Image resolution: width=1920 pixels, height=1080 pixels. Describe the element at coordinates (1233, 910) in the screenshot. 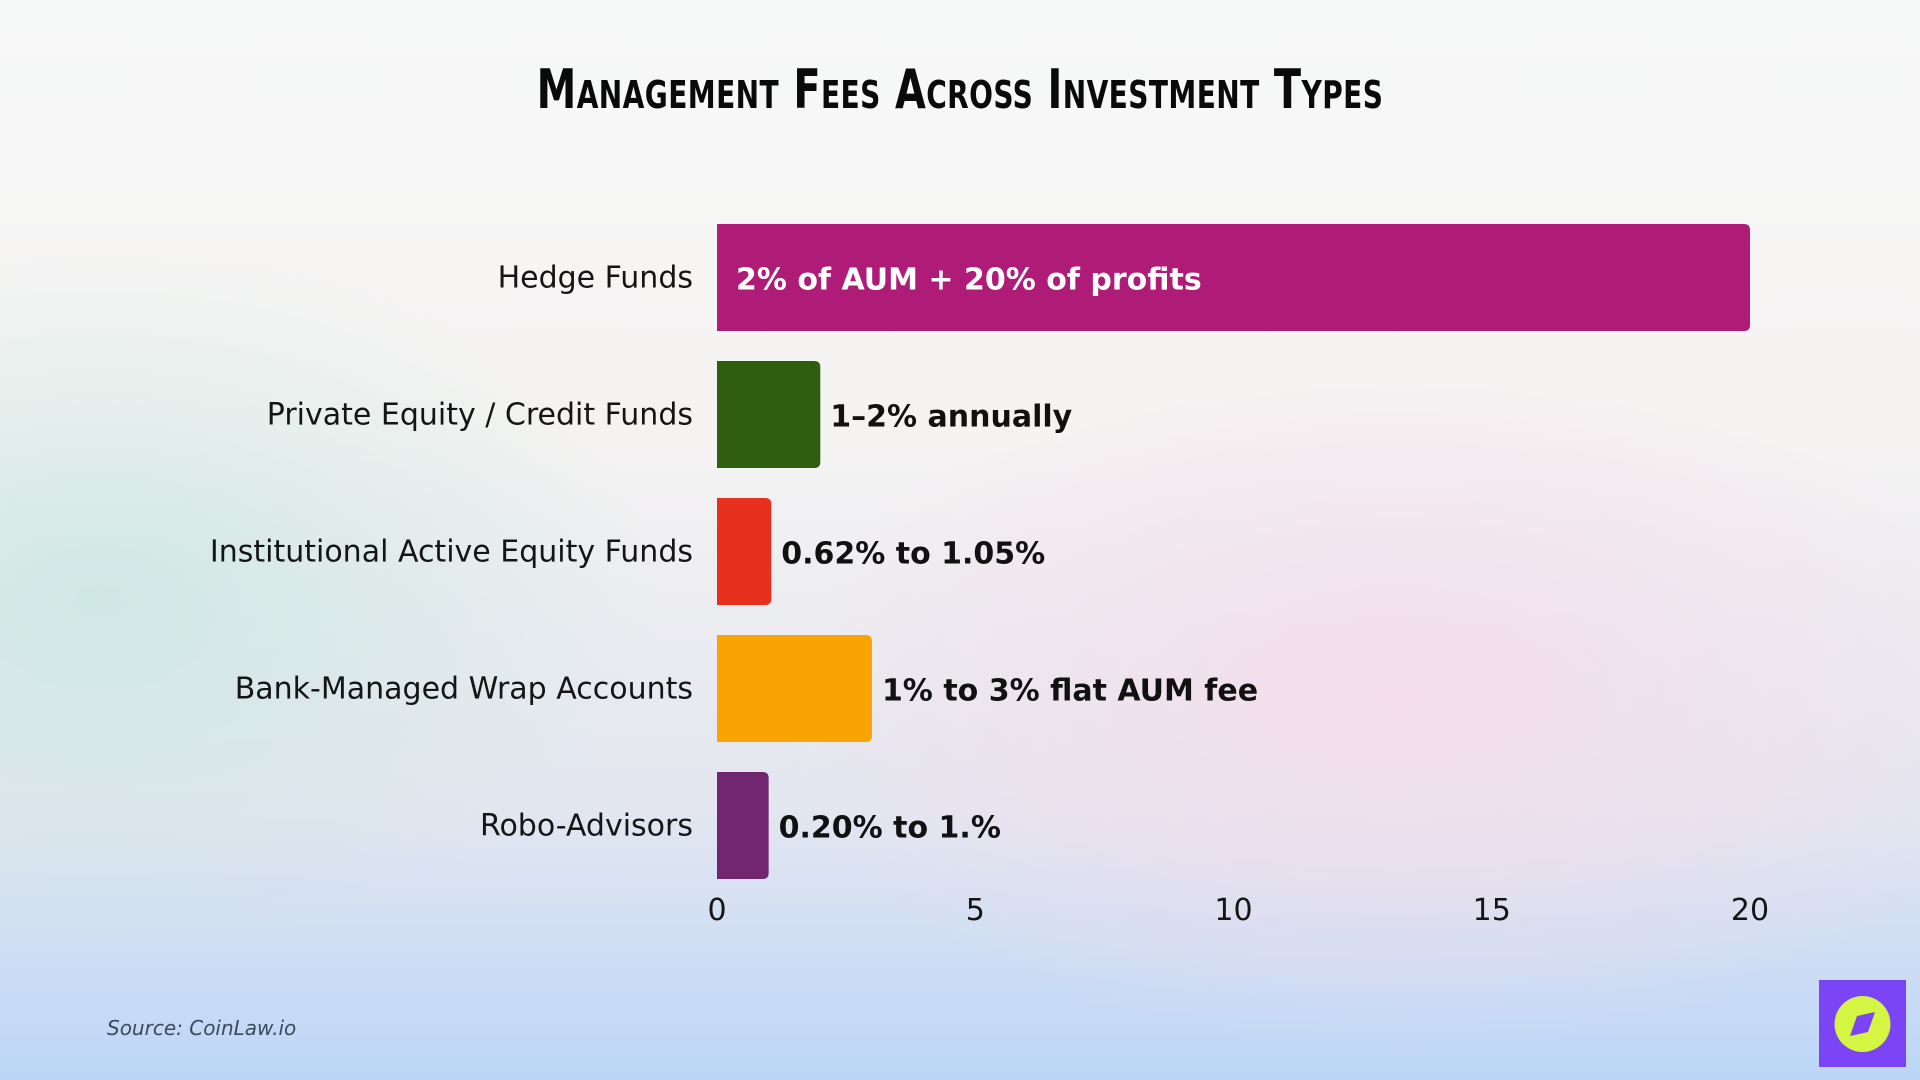

I see `x-tick-label: 10` at that location.